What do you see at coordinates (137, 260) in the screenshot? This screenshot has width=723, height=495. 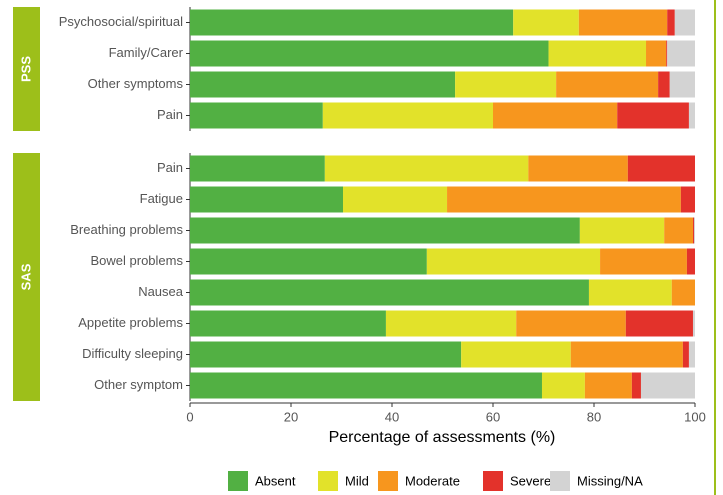 I see `y-tick-label: Bowel problems` at bounding box center [137, 260].